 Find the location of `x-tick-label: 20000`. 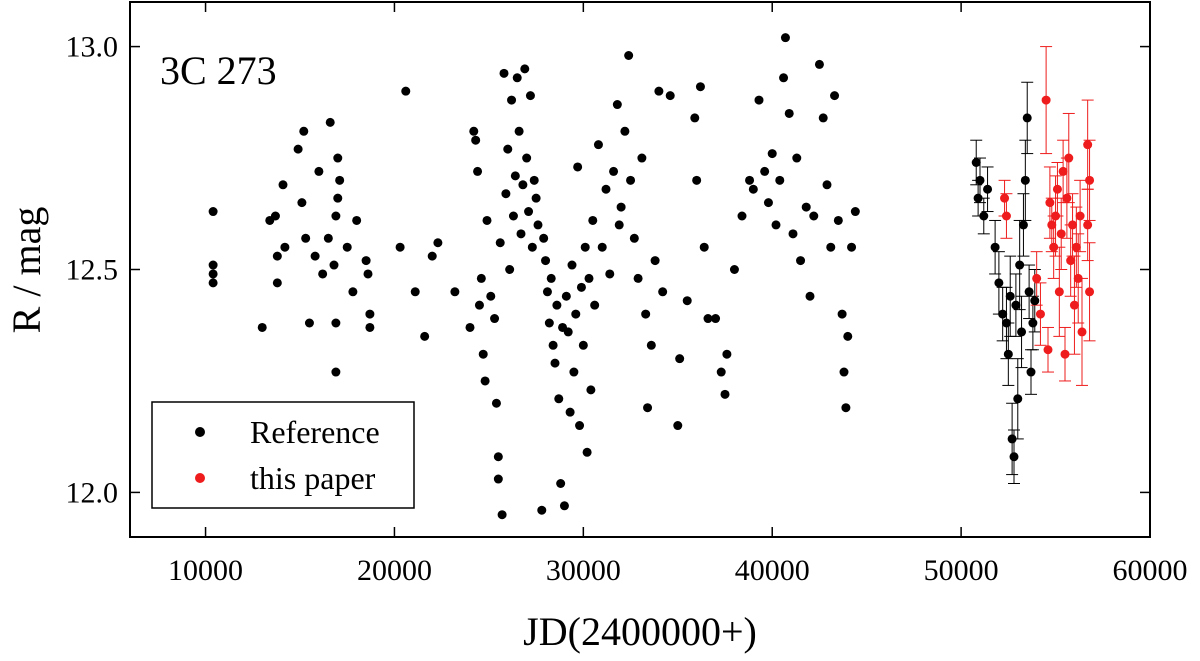

x-tick-label: 20000 is located at coordinates (394, 570).